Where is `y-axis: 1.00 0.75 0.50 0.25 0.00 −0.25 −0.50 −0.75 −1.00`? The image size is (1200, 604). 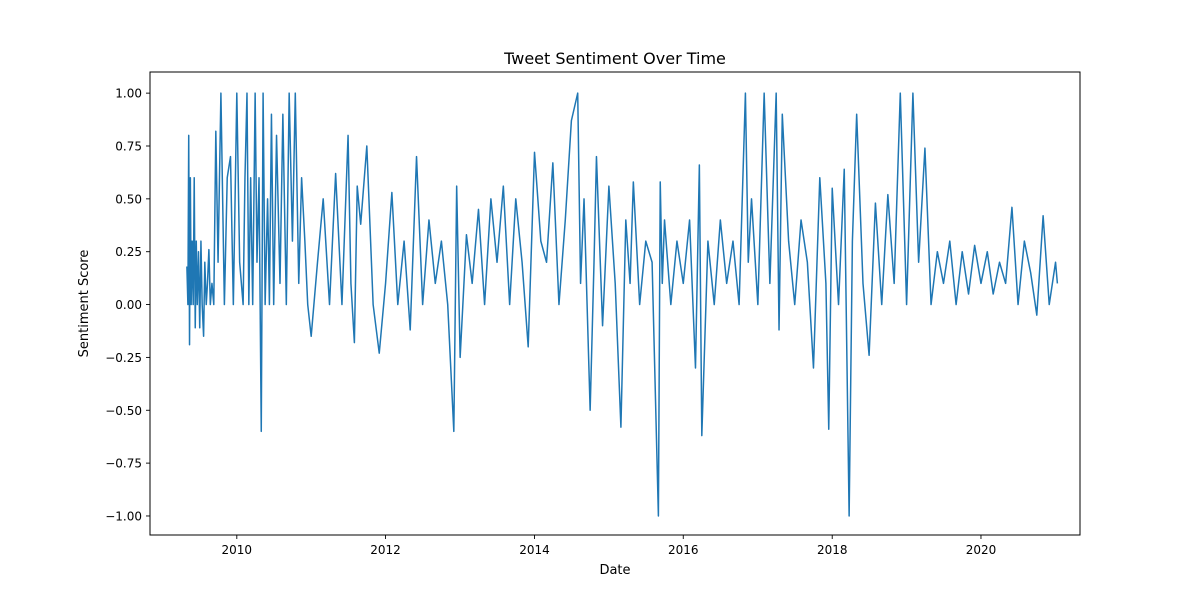 y-axis: 1.00 0.75 0.50 0.25 0.00 −0.25 −0.50 −0.75 −1.00 is located at coordinates (127, 305).